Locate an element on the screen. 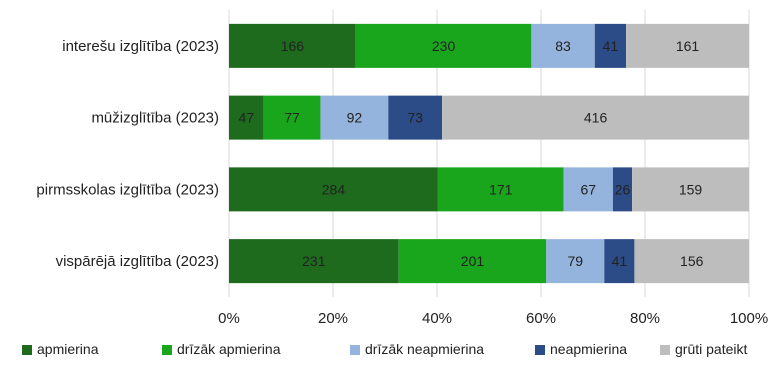  data-label: 26 is located at coordinates (623, 189).